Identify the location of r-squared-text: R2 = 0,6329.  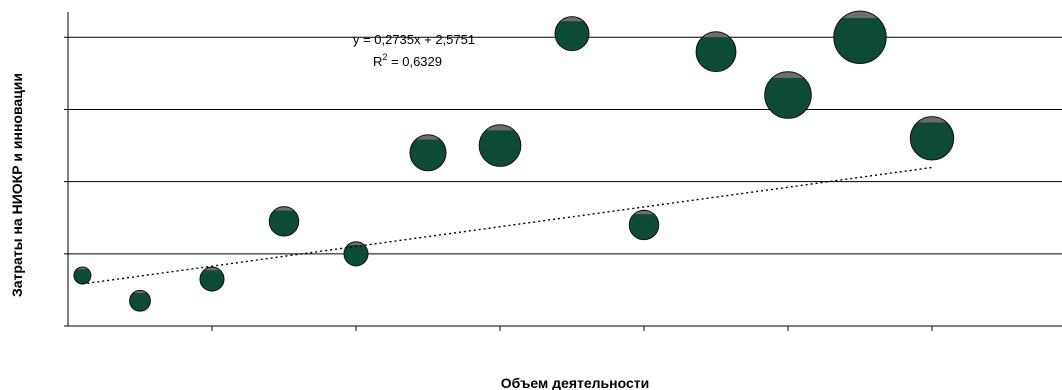
(407, 60).